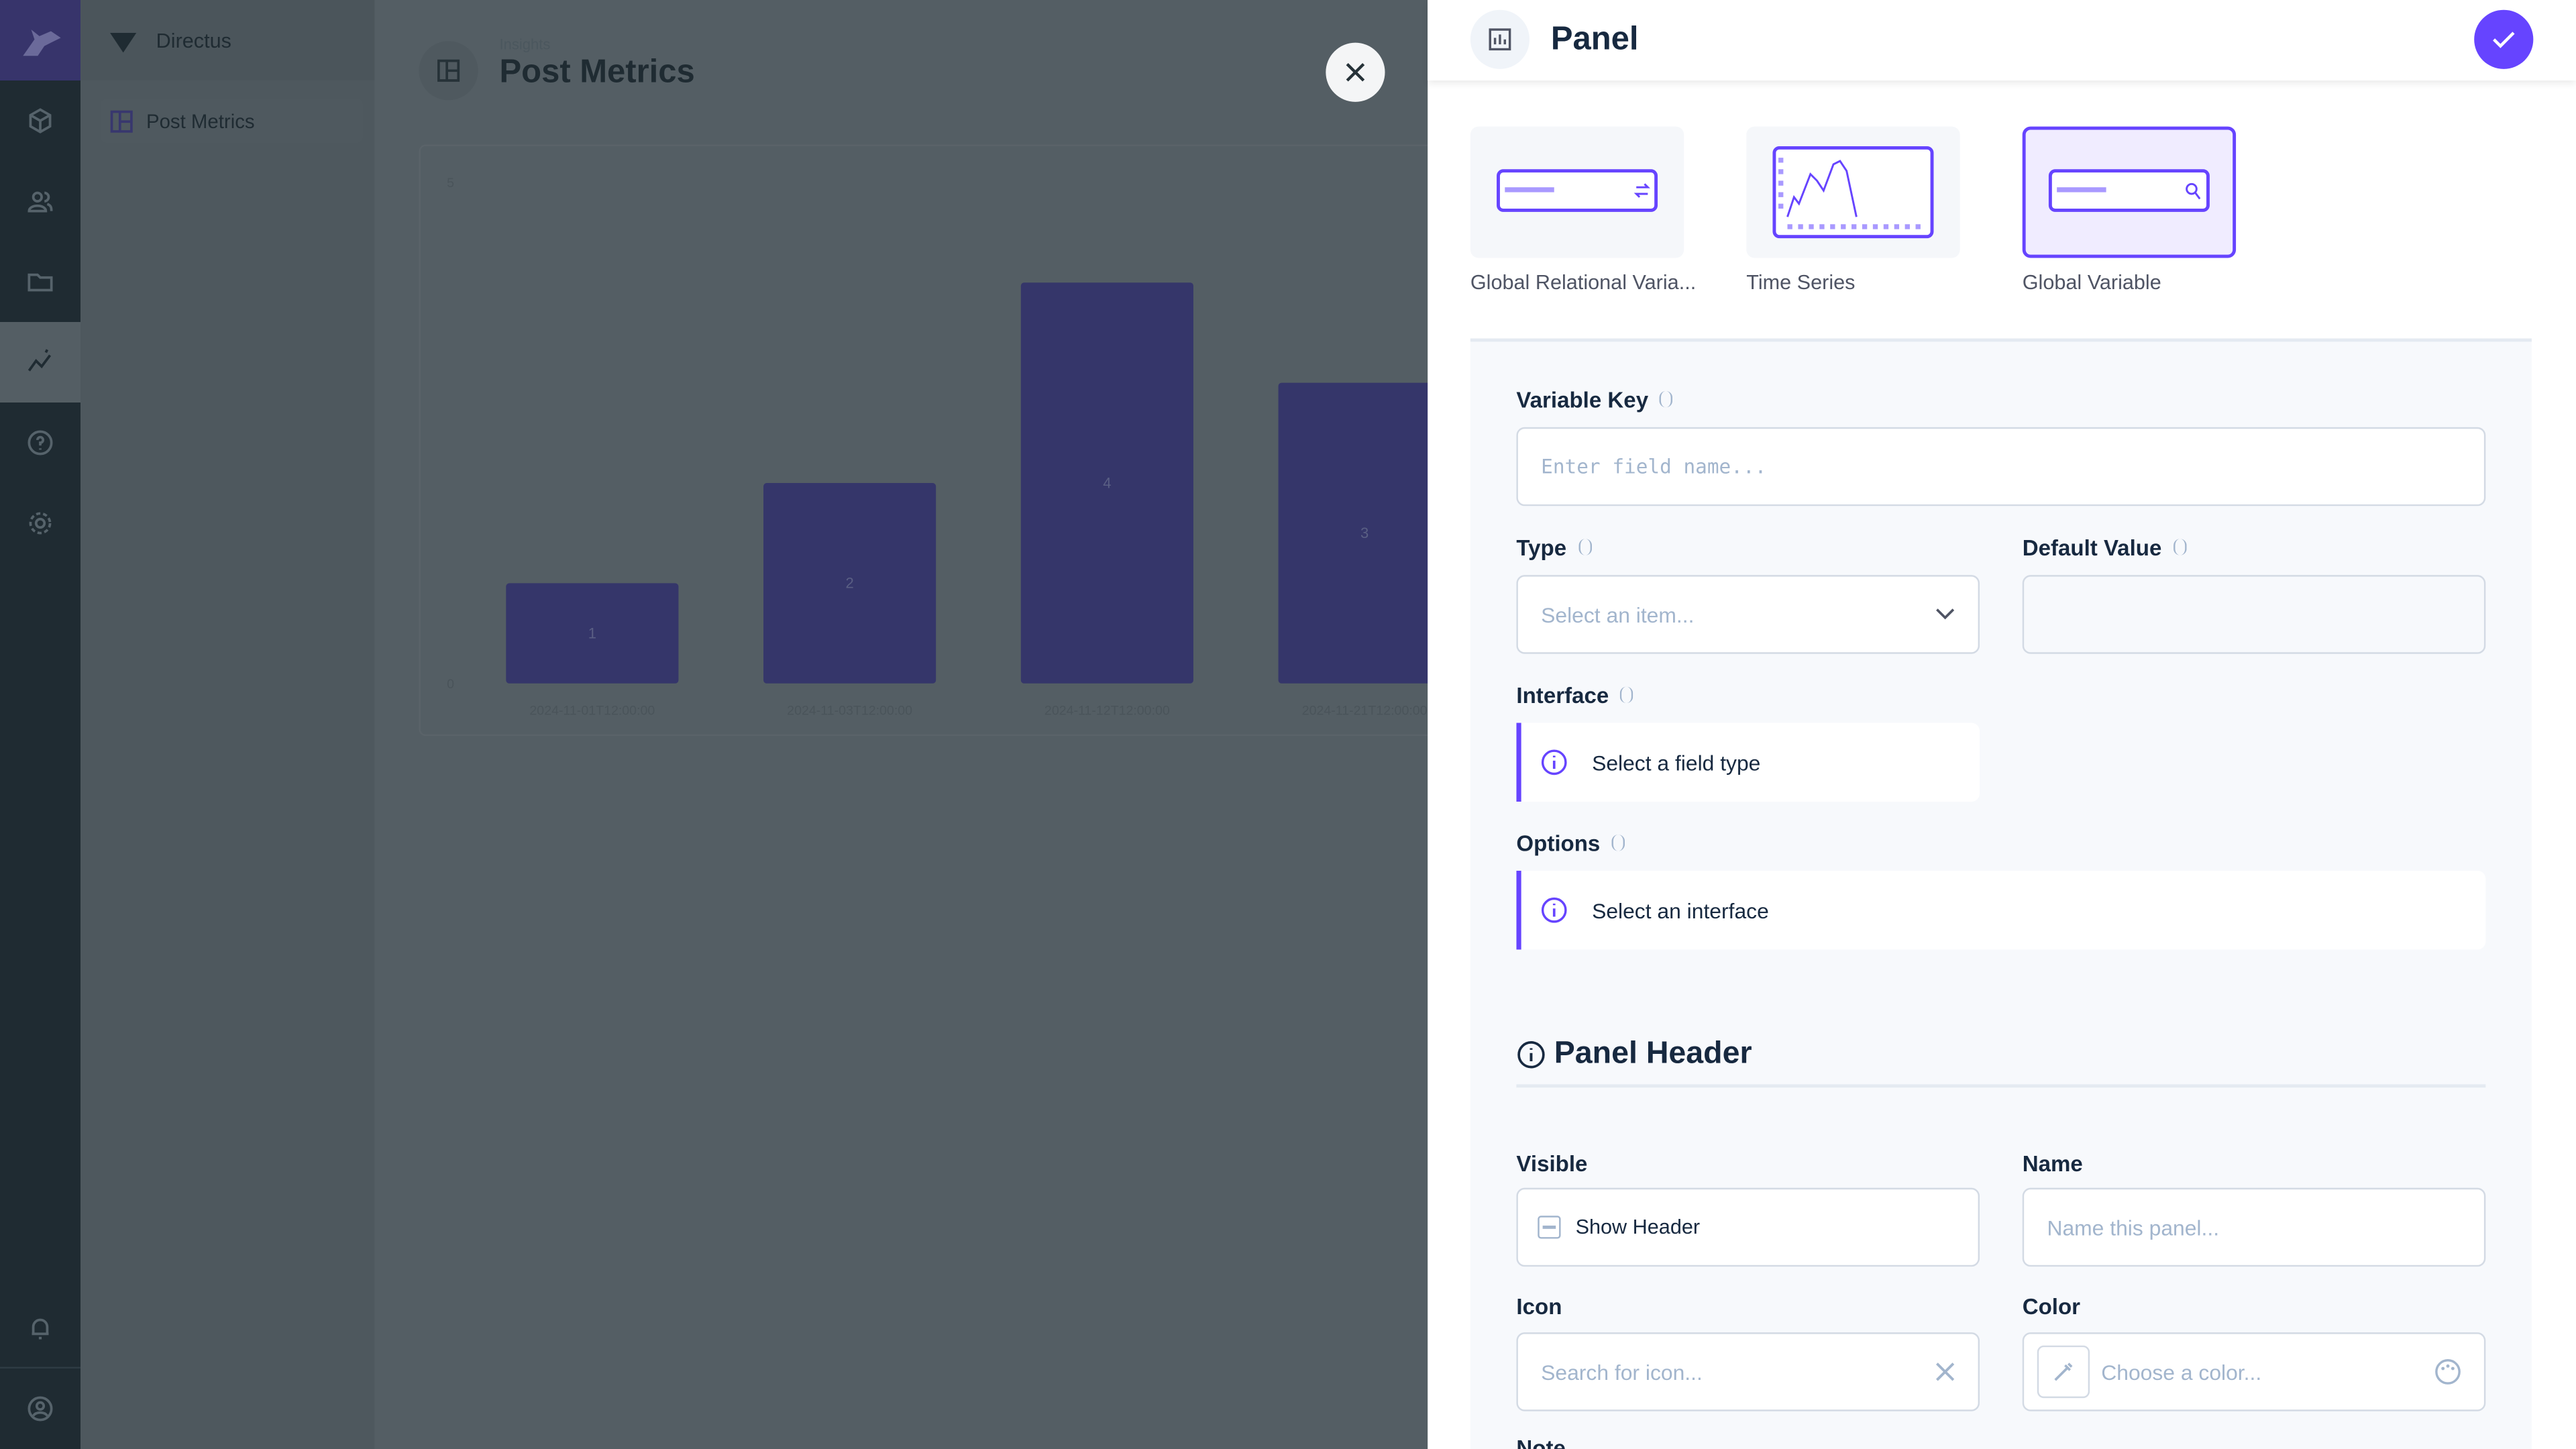 The width and height of the screenshot is (2576, 1449). I want to click on panel-icon-badge, so click(1500, 39).